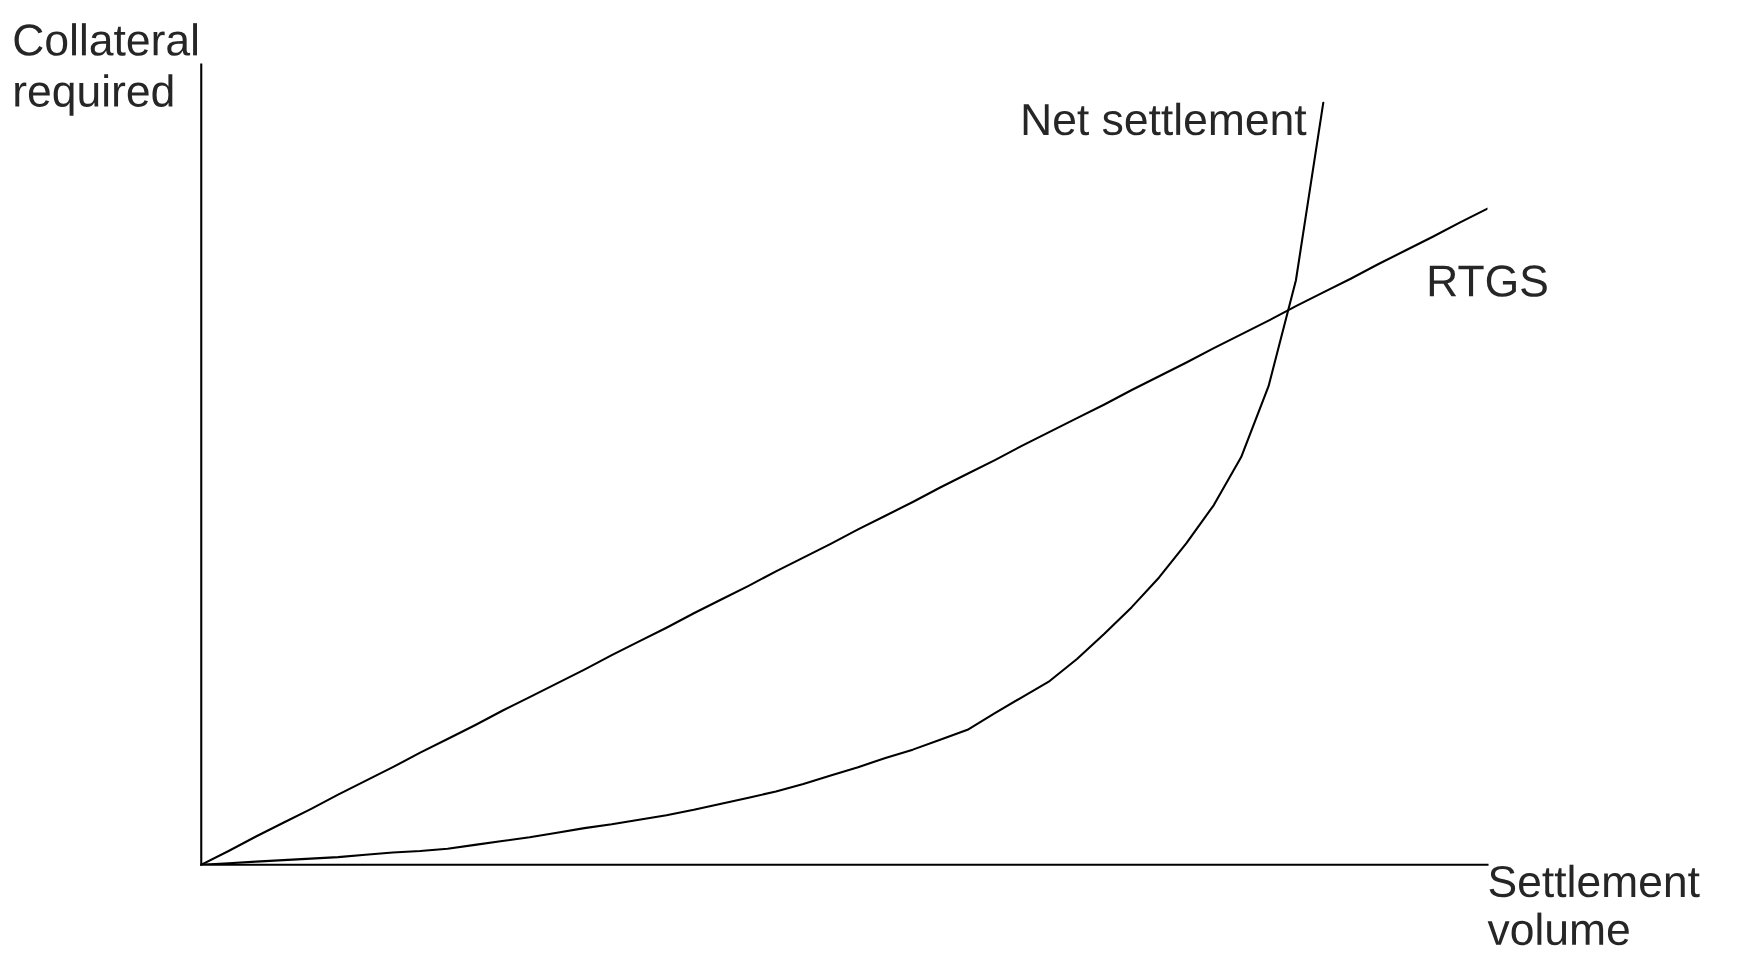 The height and width of the screenshot is (964, 1750). I want to click on series-label: RTGS, so click(1488, 281).